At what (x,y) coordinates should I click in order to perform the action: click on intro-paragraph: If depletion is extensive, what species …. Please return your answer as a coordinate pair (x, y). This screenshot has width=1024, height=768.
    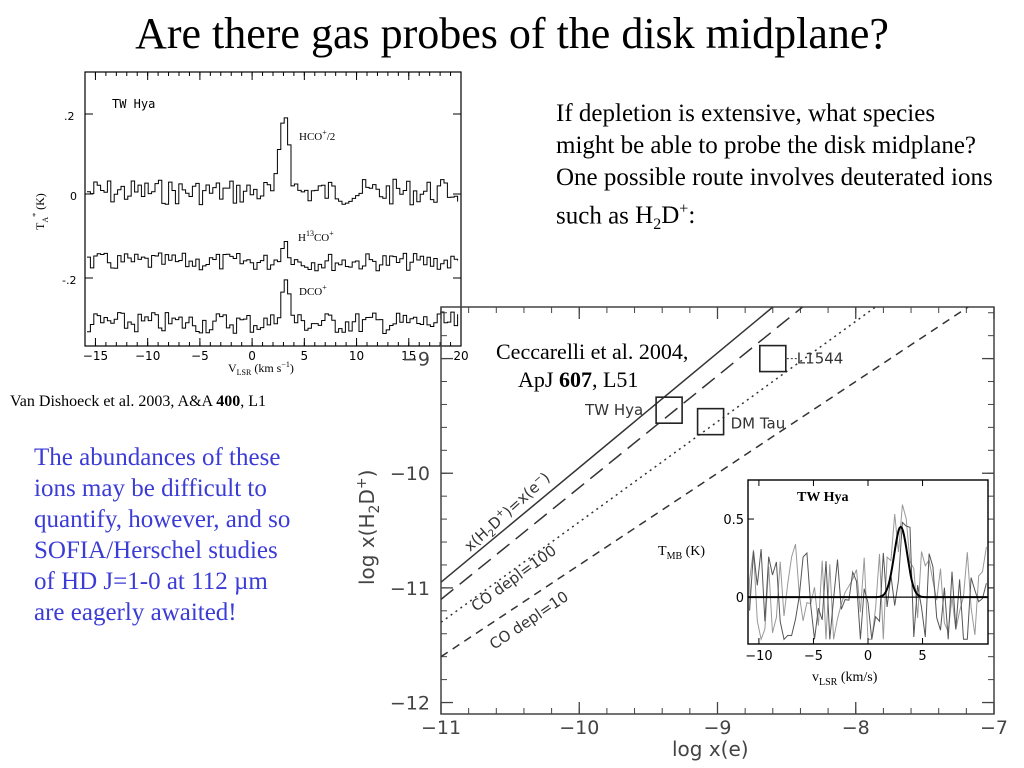
    Looking at the image, I should click on (776, 169).